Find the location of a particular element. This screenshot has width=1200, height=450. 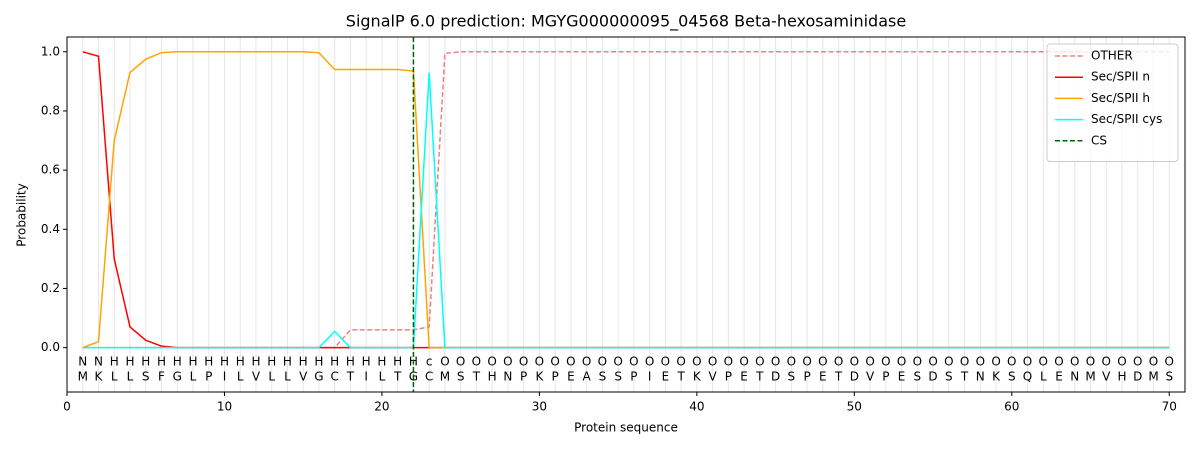

legend-label: OTHER is located at coordinates (1112, 56).